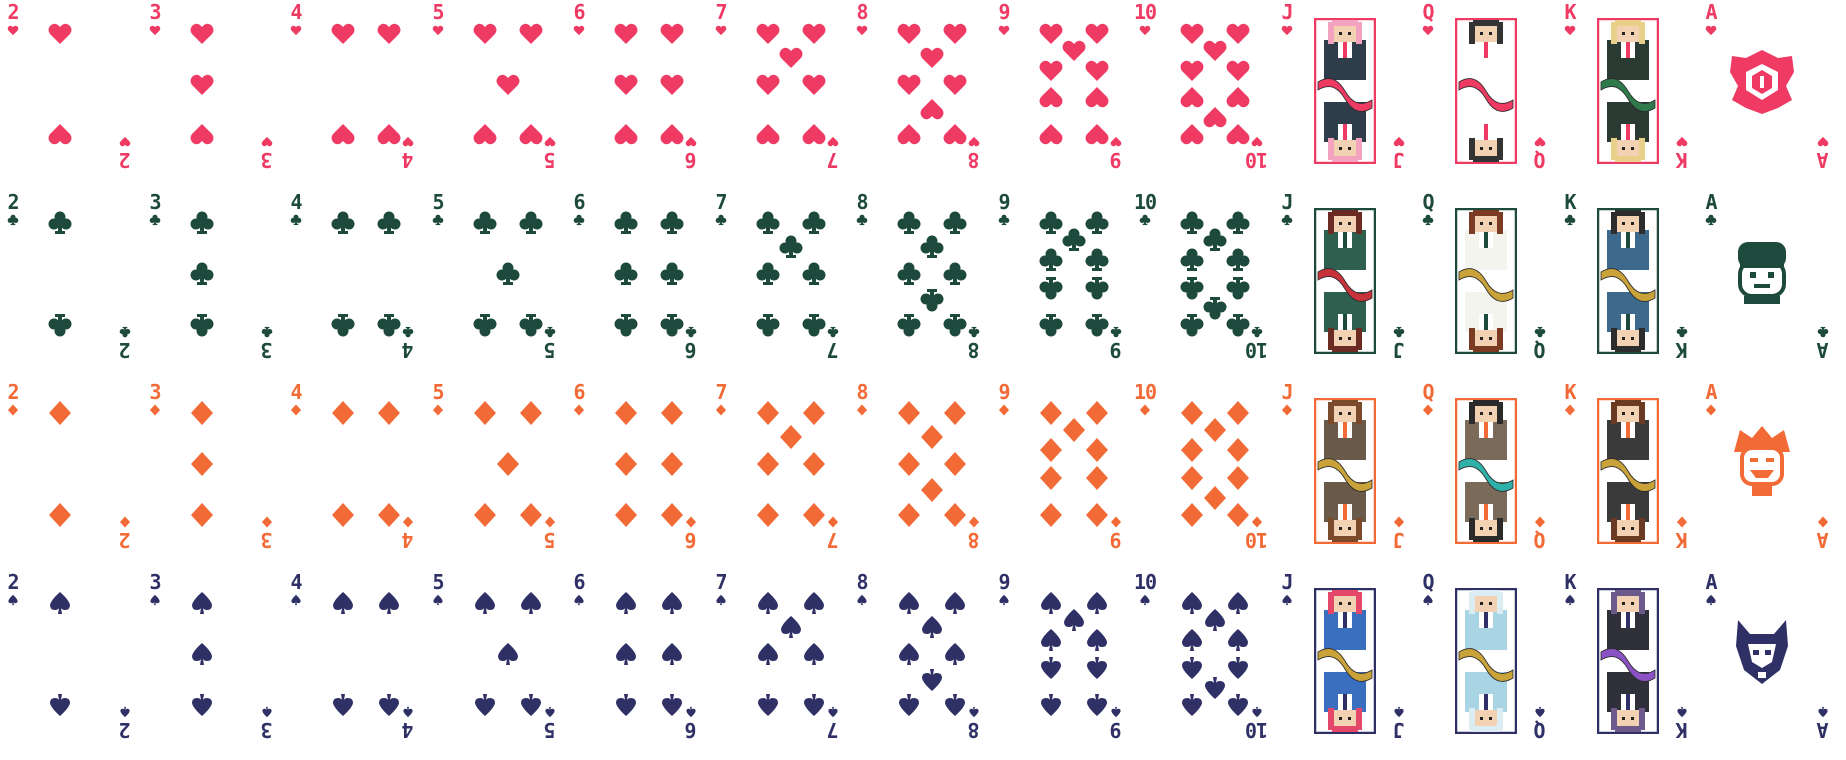 The height and width of the screenshot is (760, 1846). Describe the element at coordinates (1201, 658) in the screenshot. I see `card-10-of-spades: 10 10` at that location.